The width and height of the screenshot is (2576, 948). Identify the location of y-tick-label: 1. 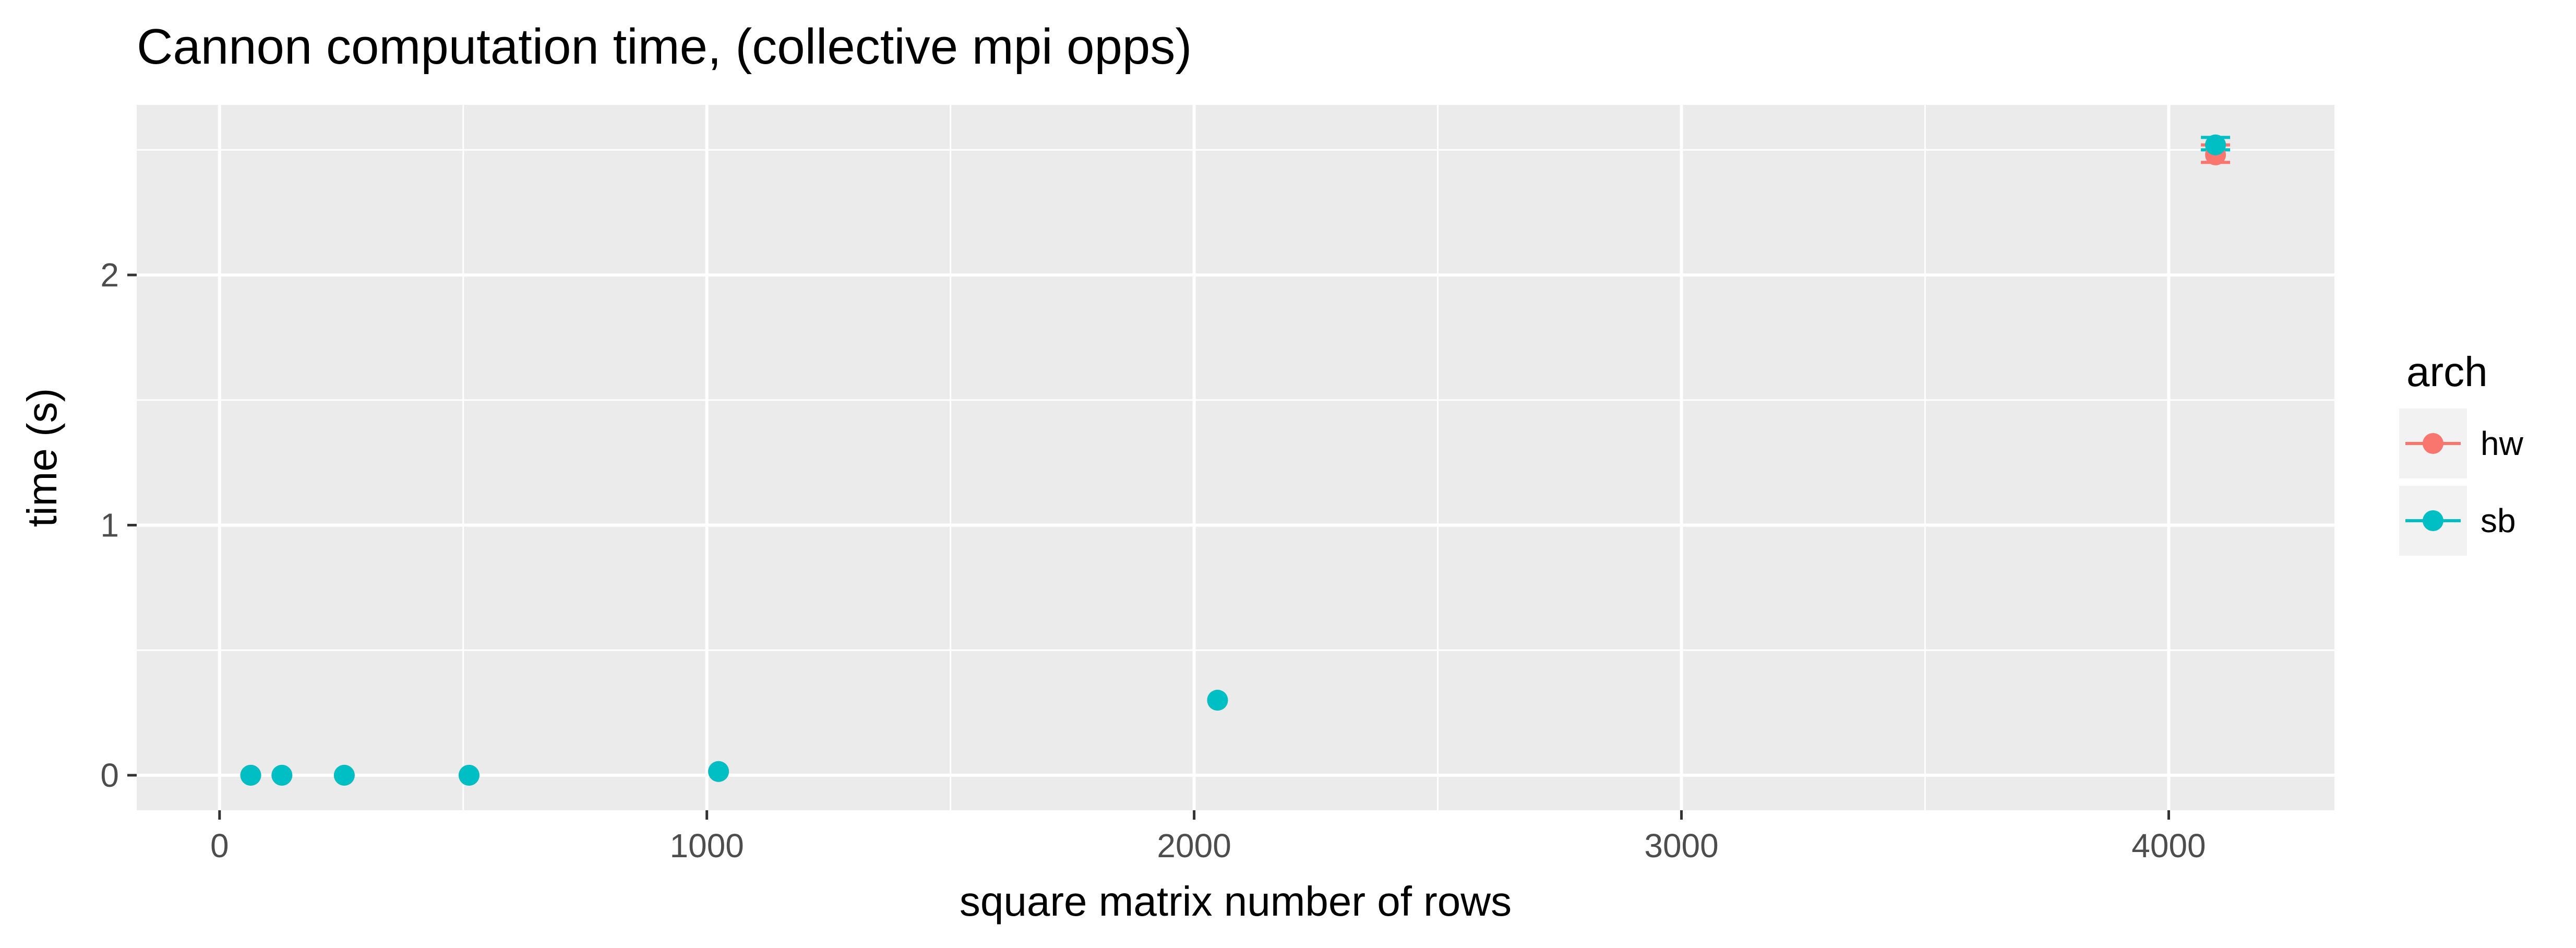
(110, 525).